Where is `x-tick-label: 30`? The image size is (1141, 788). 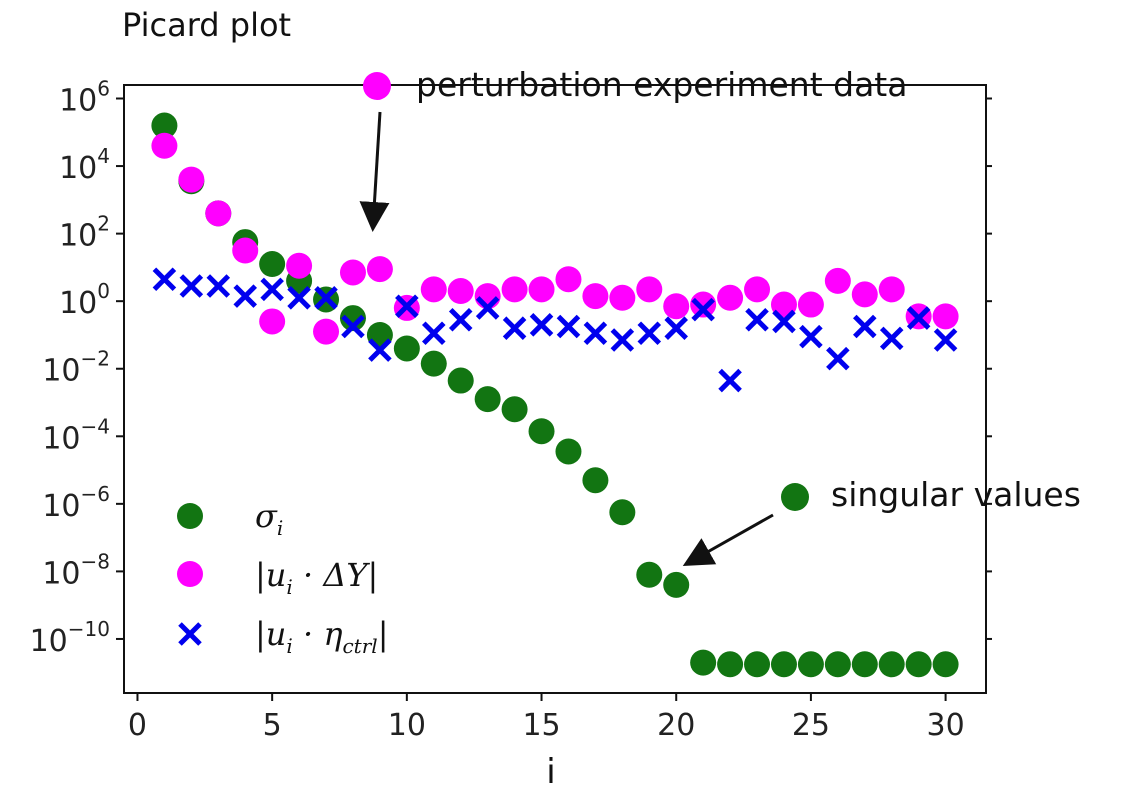
x-tick-label: 30 is located at coordinates (946, 725).